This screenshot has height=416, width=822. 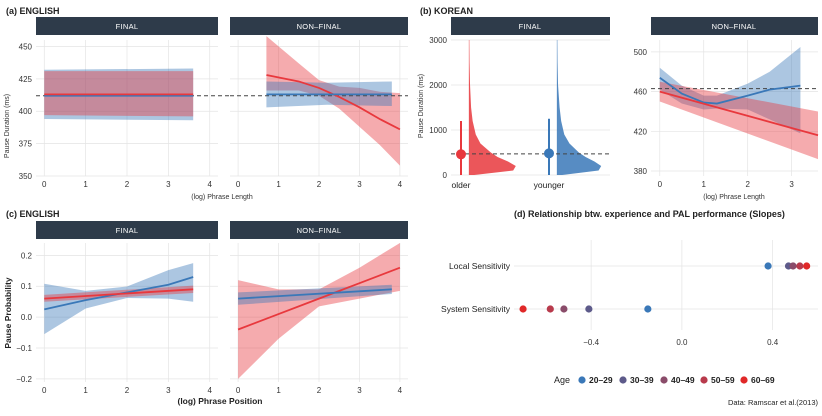 I want to click on chart-d-xtick-2: 0.4, so click(x=773, y=342).